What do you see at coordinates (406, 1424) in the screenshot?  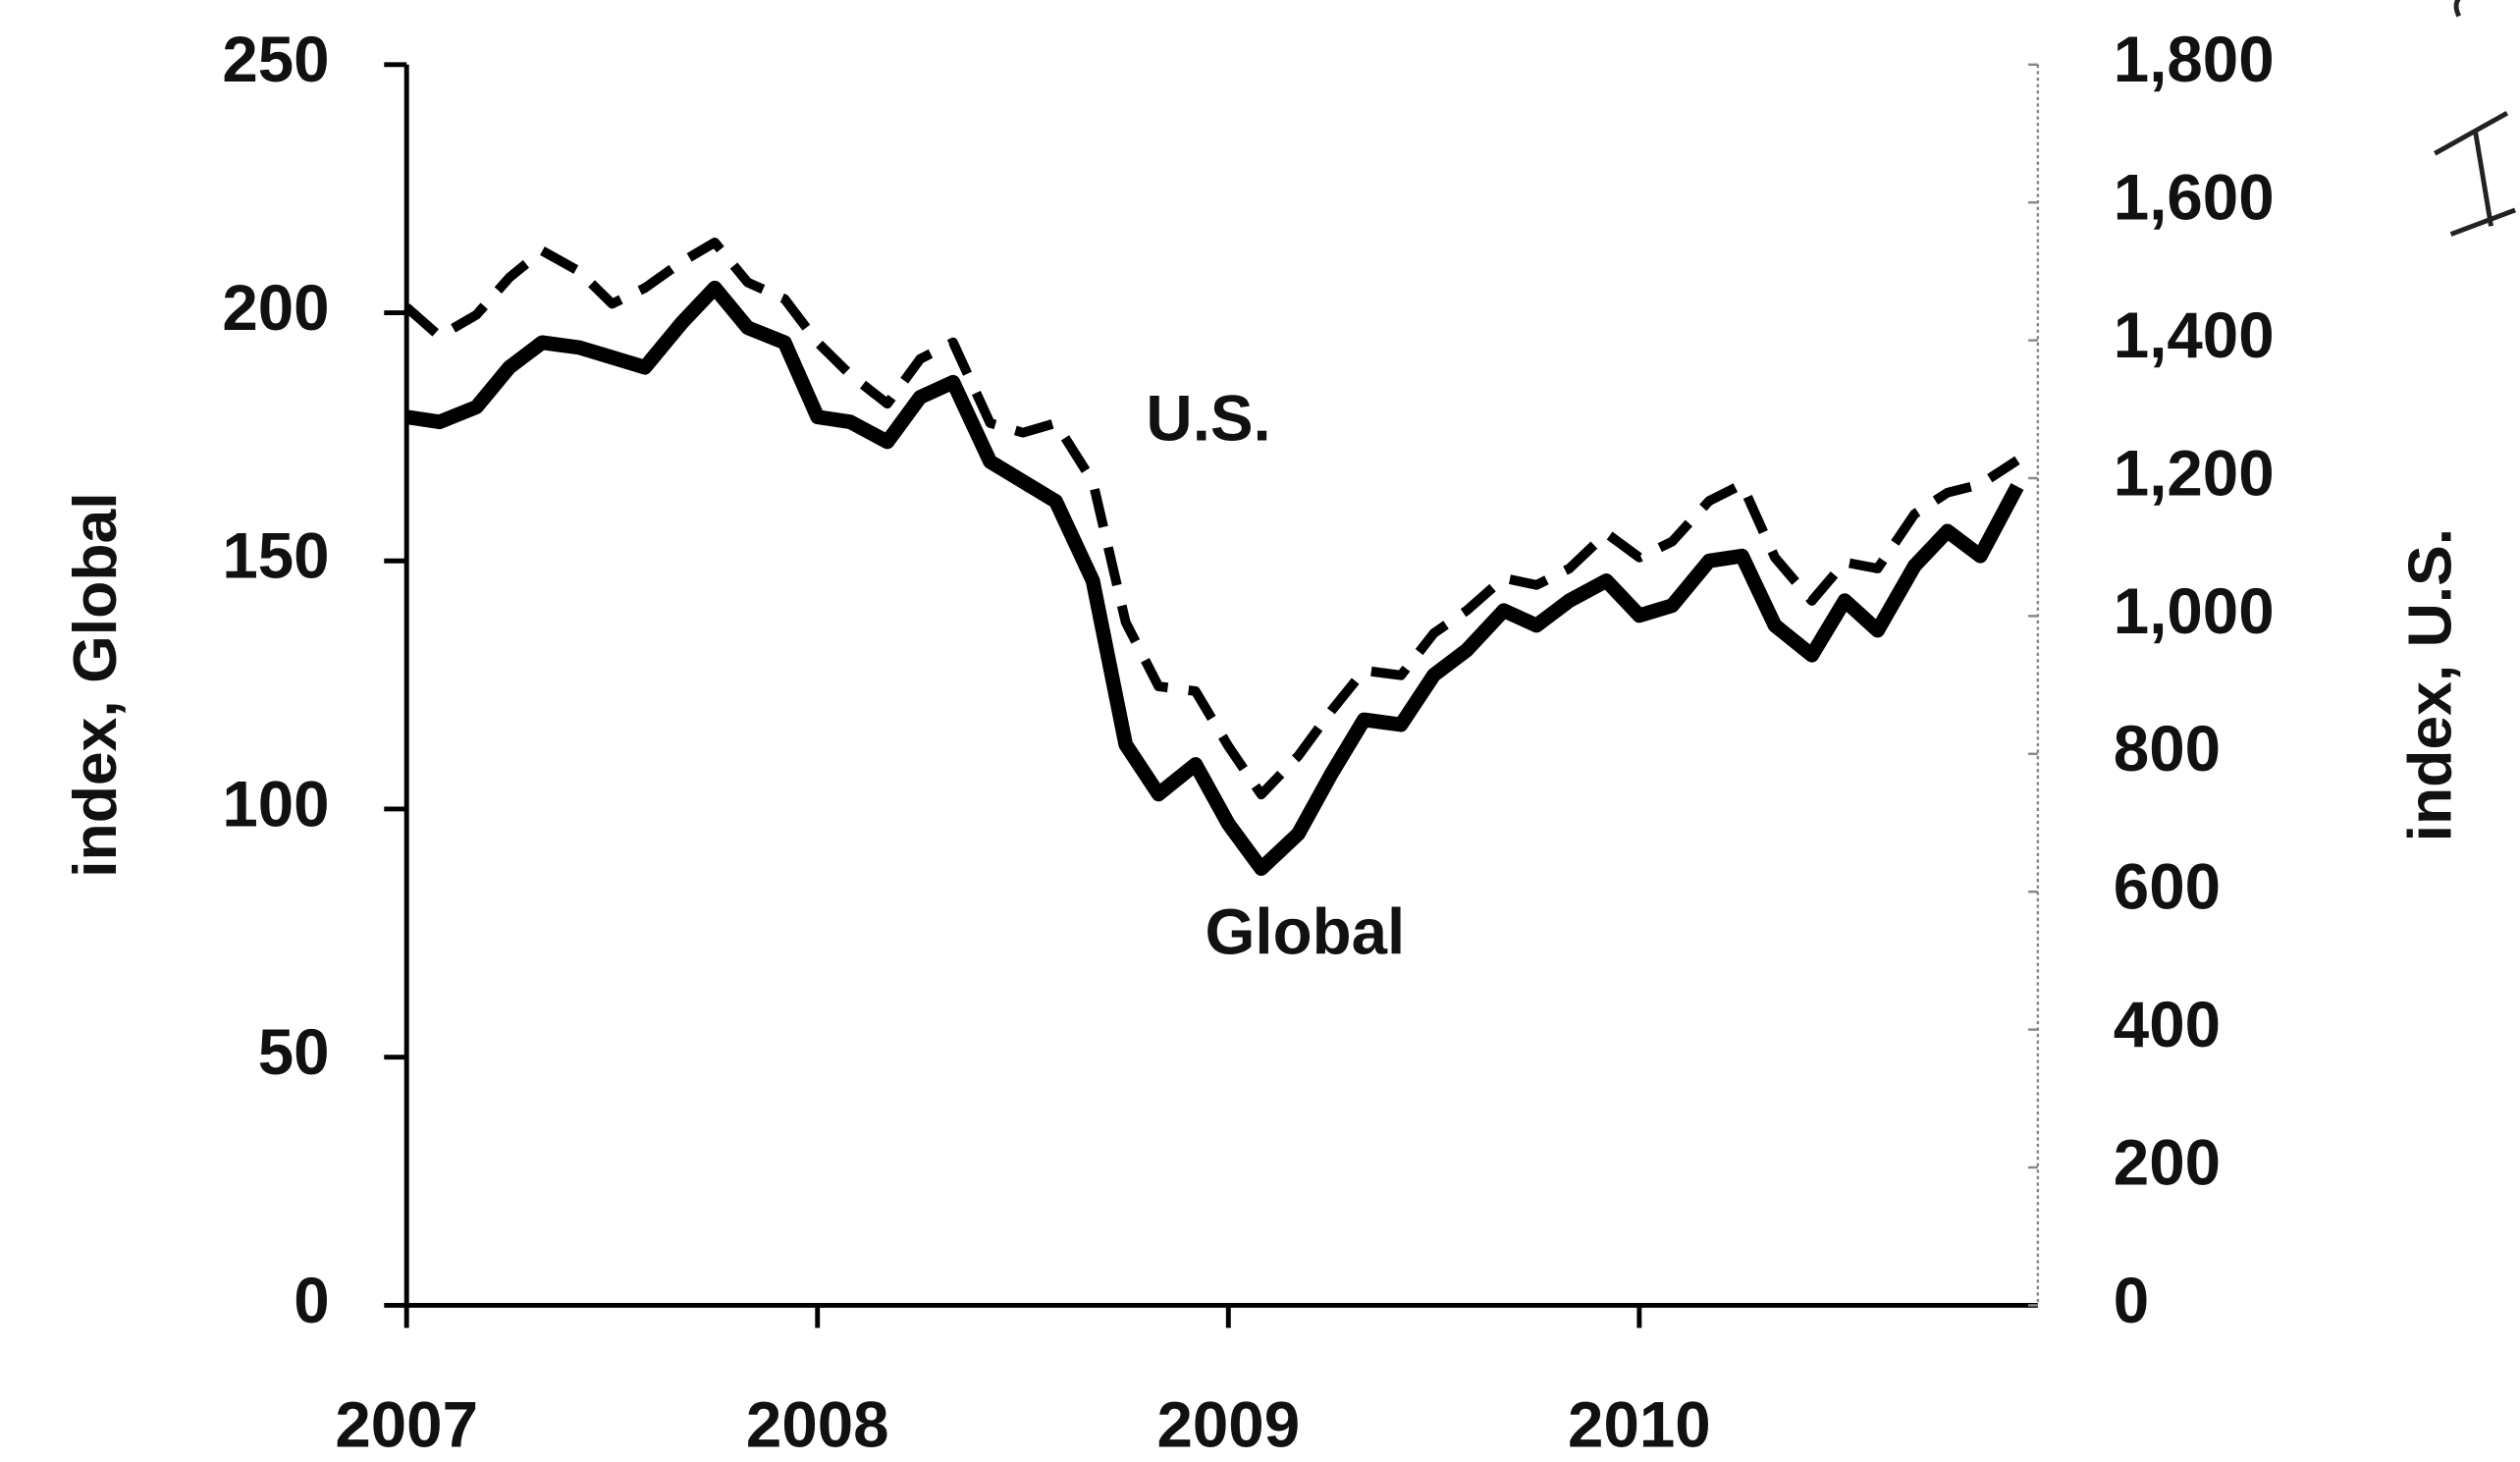 I see `x-tick-label: 2007` at bounding box center [406, 1424].